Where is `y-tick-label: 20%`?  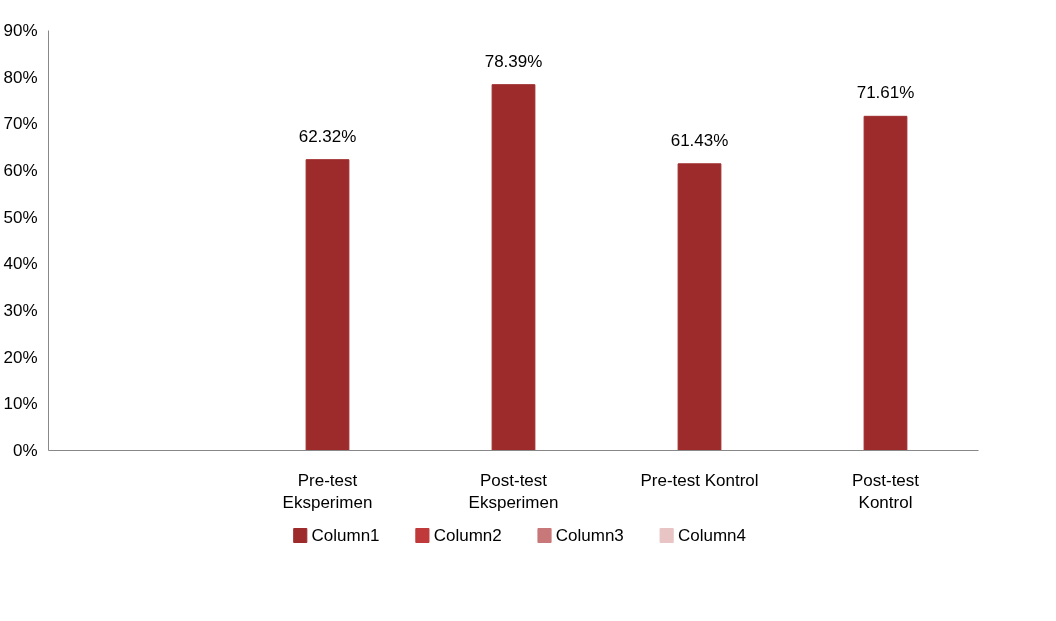
y-tick-label: 20% is located at coordinates (20, 357).